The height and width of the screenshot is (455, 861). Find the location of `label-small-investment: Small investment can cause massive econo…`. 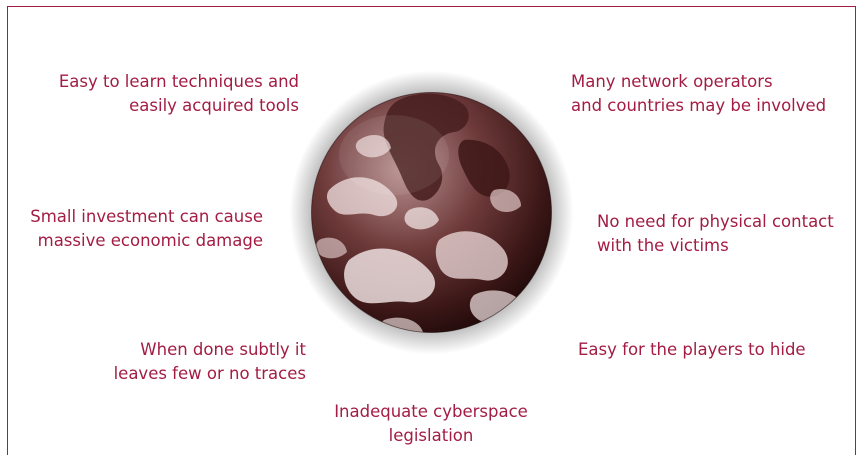

label-small-investment: Small investment can cause massive econo… is located at coordinates (146, 228).